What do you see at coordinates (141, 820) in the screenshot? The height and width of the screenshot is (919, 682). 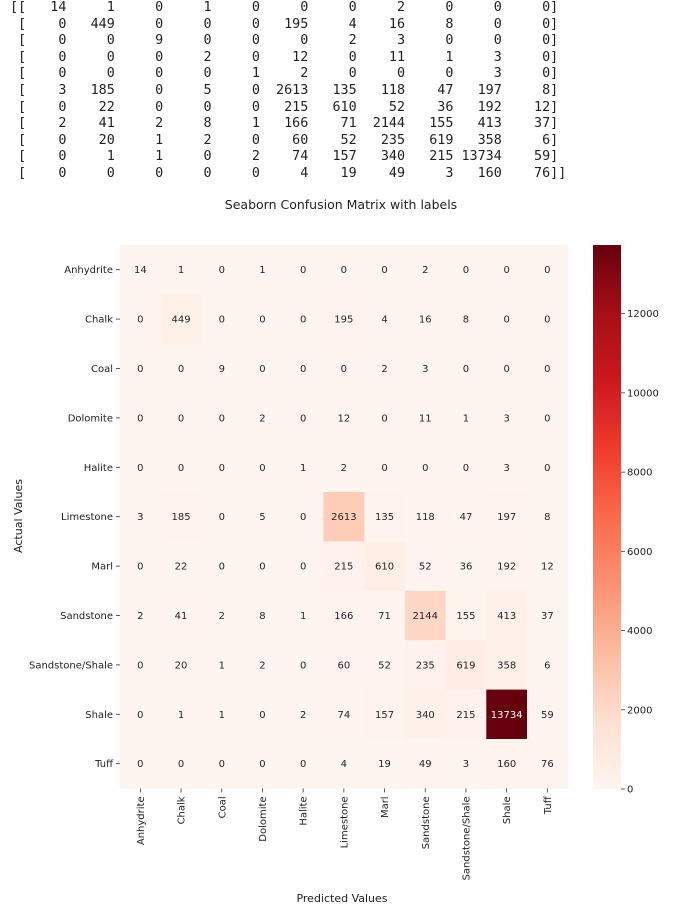 I see `x-tick-label: Anhydrite` at bounding box center [141, 820].